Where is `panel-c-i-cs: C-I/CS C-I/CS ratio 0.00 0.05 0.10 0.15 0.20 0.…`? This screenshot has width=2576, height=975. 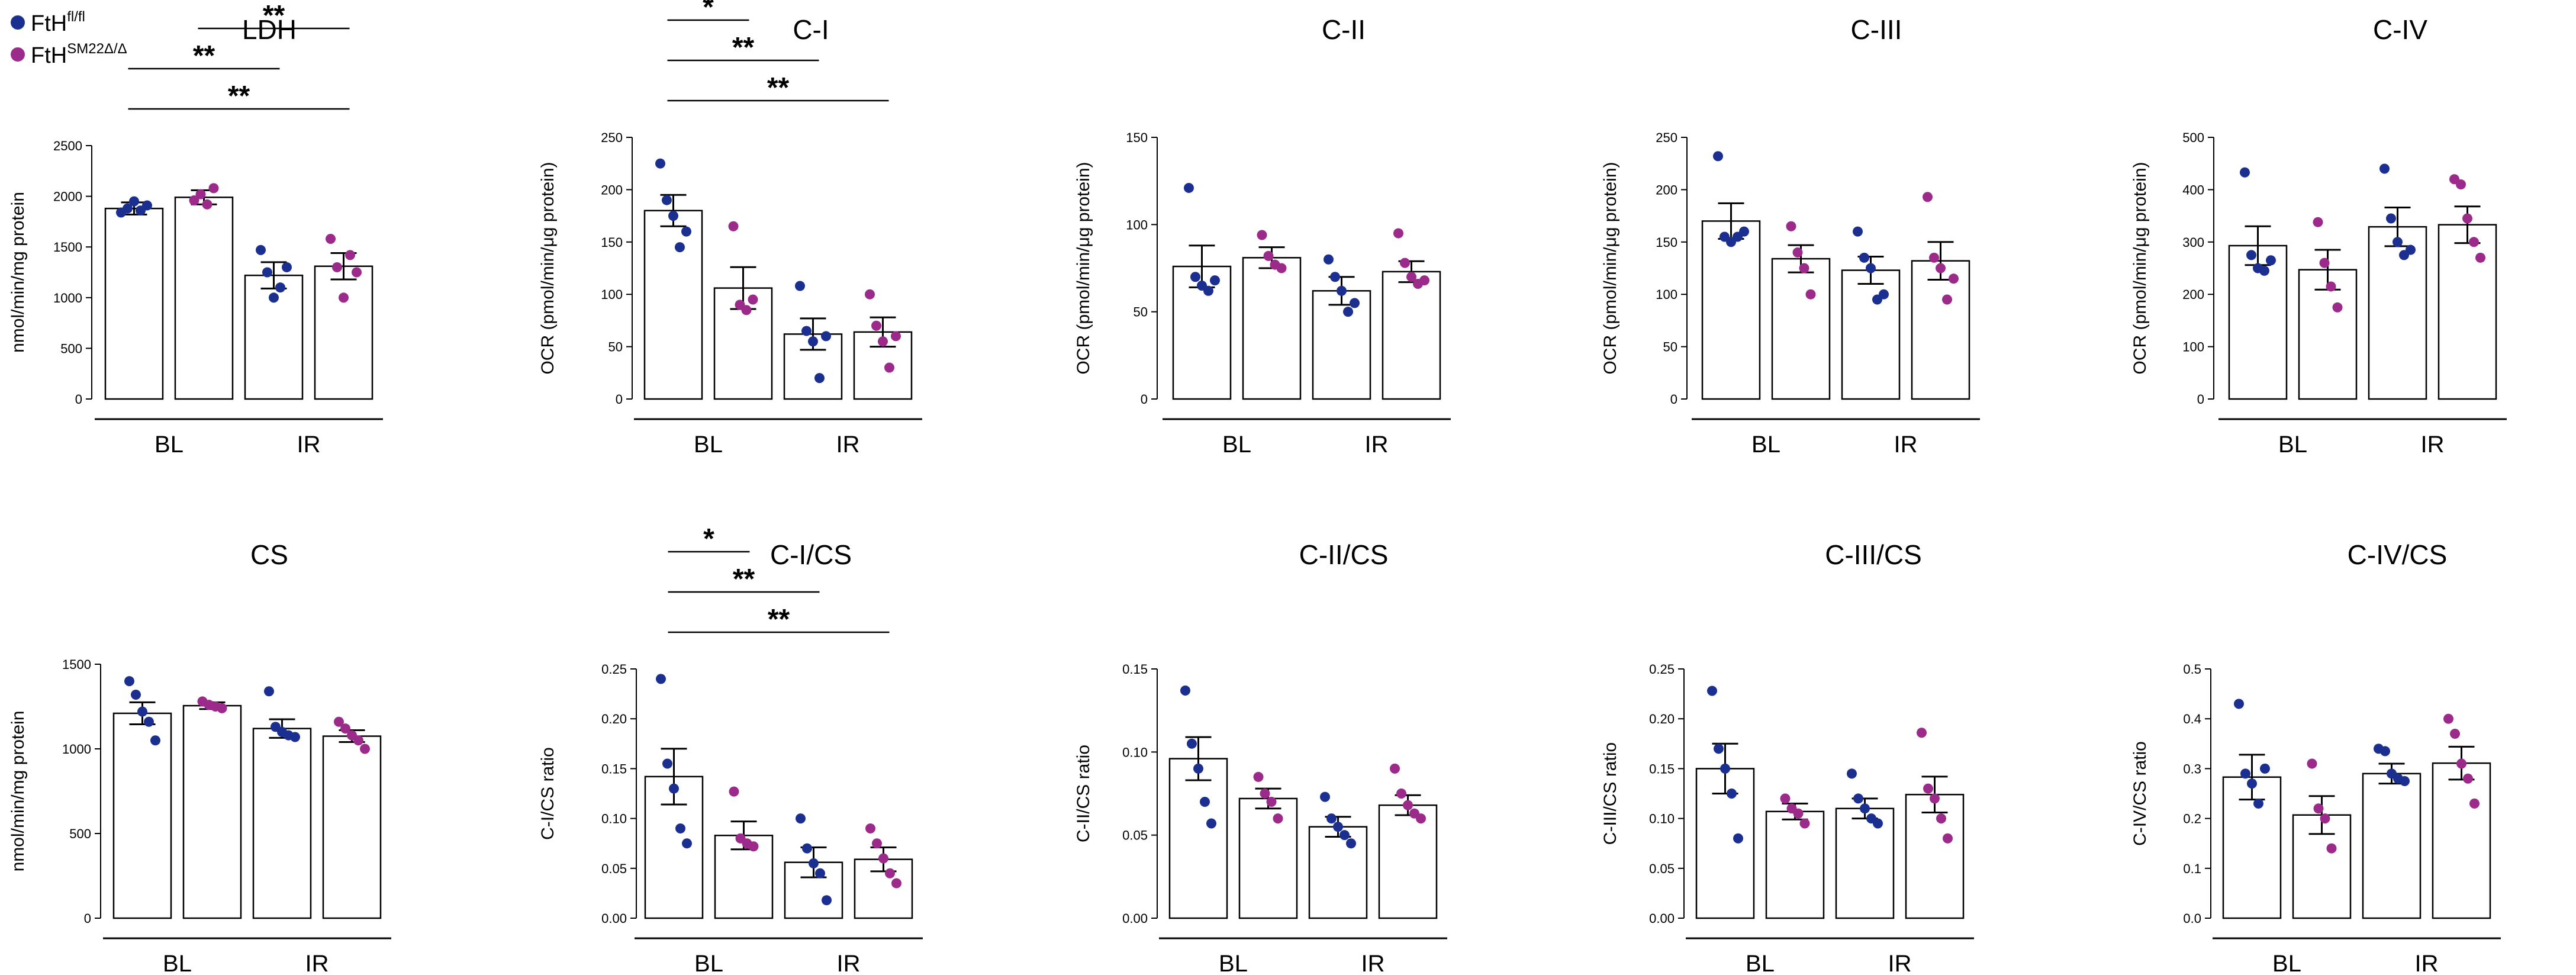 panel-c-i-cs: C-I/CS C-I/CS ratio 0.00 0.05 0.10 0.15 0.20 0.… is located at coordinates (730, 749).